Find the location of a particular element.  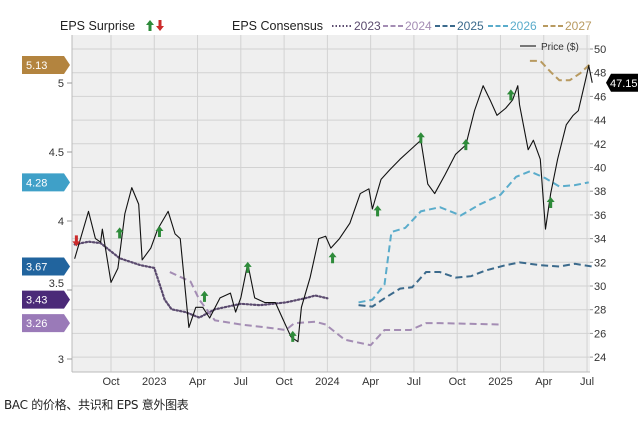

legend-label-2023: 2023 is located at coordinates (367, 26).